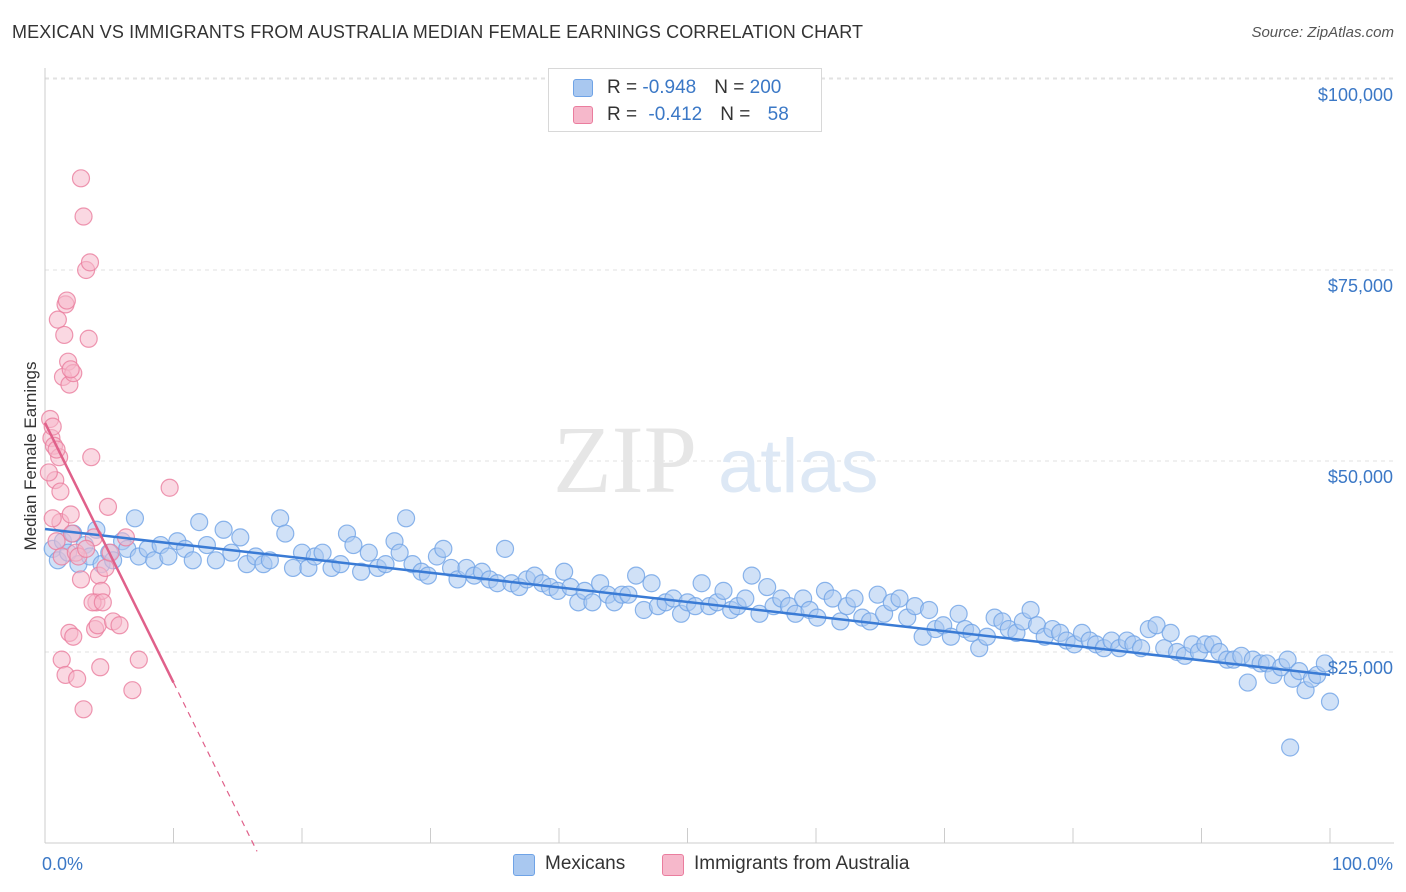 This screenshot has height=892, width=1406. I want to click on trend-line-australia, so click(109, 553).